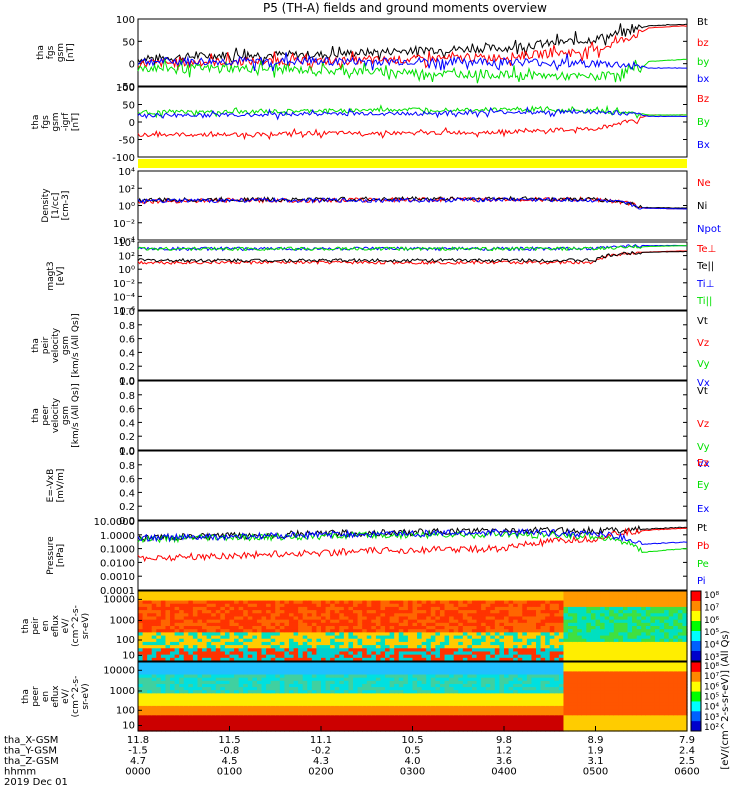 Image resolution: width=750 pixels, height=800 pixels. Describe the element at coordinates (711, 646) in the screenshot. I see `colorbar-tick-label: 10⁴` at that location.